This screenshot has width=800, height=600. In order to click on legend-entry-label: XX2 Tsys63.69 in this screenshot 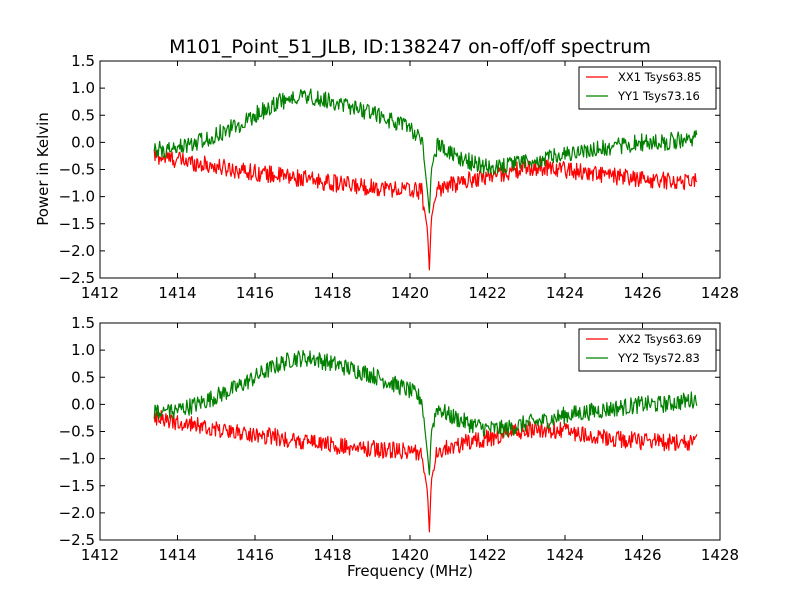, I will do `click(660, 339)`.